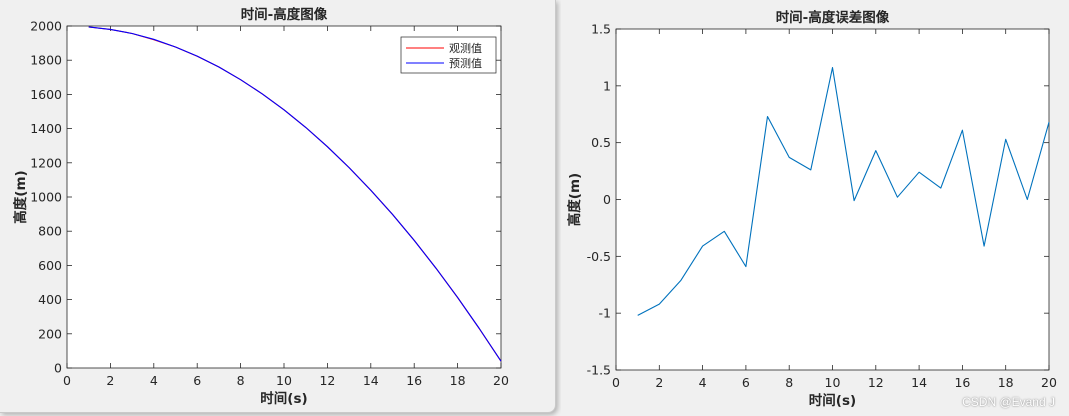 This screenshot has width=1069, height=416. What do you see at coordinates (599, 370) in the screenshot?
I see `y-tick-label: -1.5` at bounding box center [599, 370].